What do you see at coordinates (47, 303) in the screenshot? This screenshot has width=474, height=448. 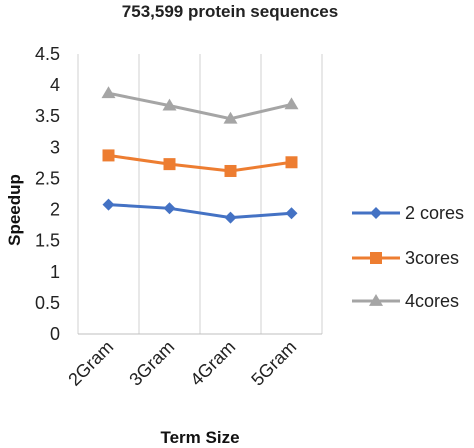 I see `y-tick-label: 0.5` at bounding box center [47, 303].